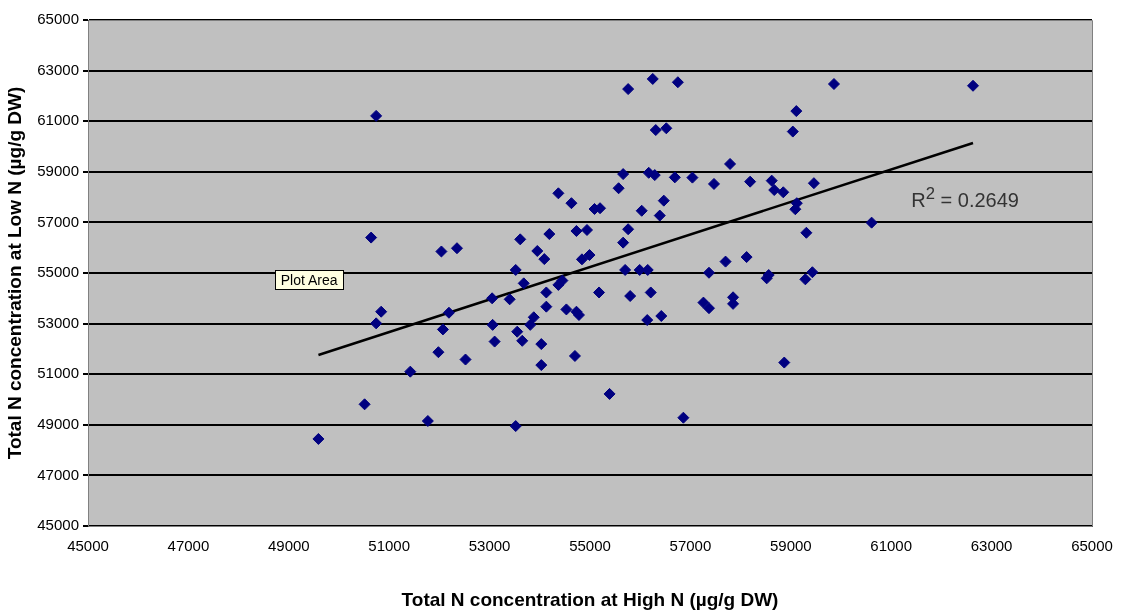 The height and width of the screenshot is (616, 1133). I want to click on y-tick-label: 57000, so click(58, 221).